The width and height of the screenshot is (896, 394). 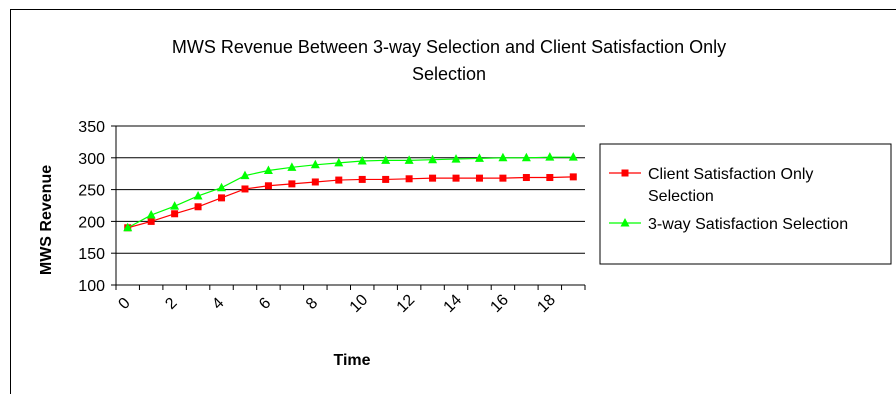 I want to click on y-tick-label: 200, so click(x=91, y=222).